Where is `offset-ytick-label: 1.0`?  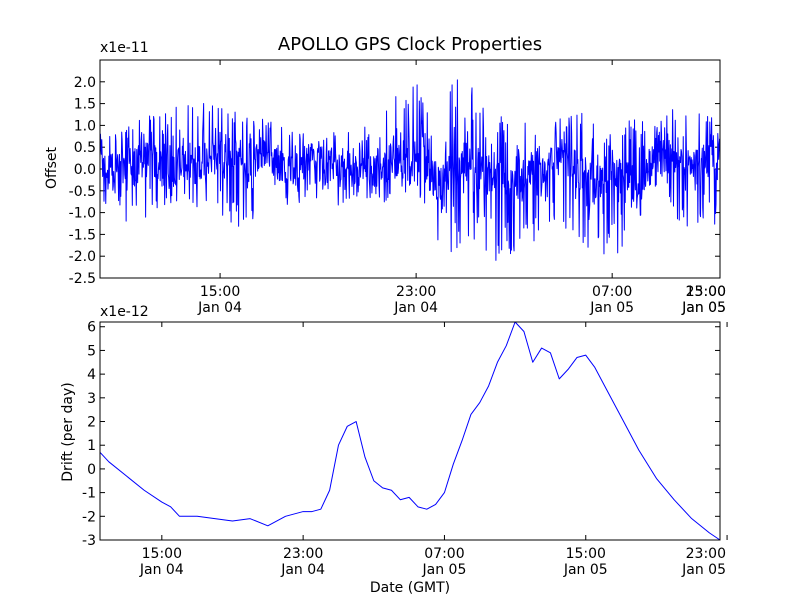 offset-ytick-label: 1.0 is located at coordinates (85, 126).